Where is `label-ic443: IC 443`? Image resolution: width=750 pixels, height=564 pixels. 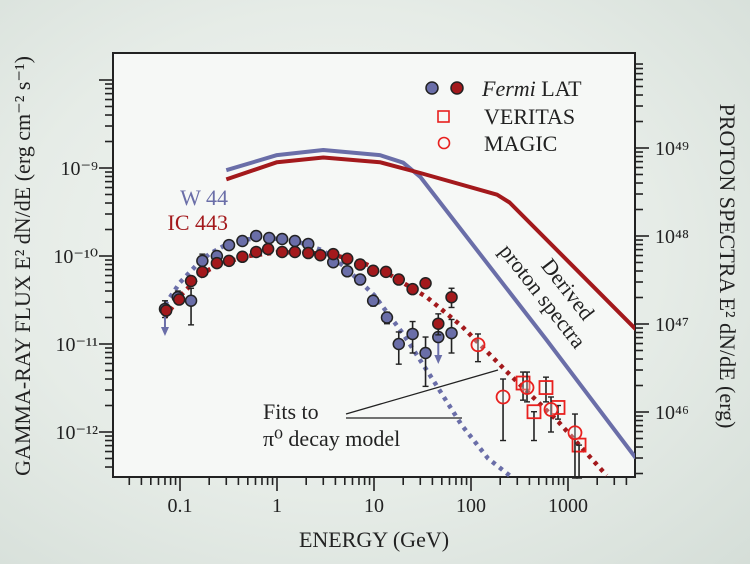
label-ic443: IC 443 is located at coordinates (198, 222).